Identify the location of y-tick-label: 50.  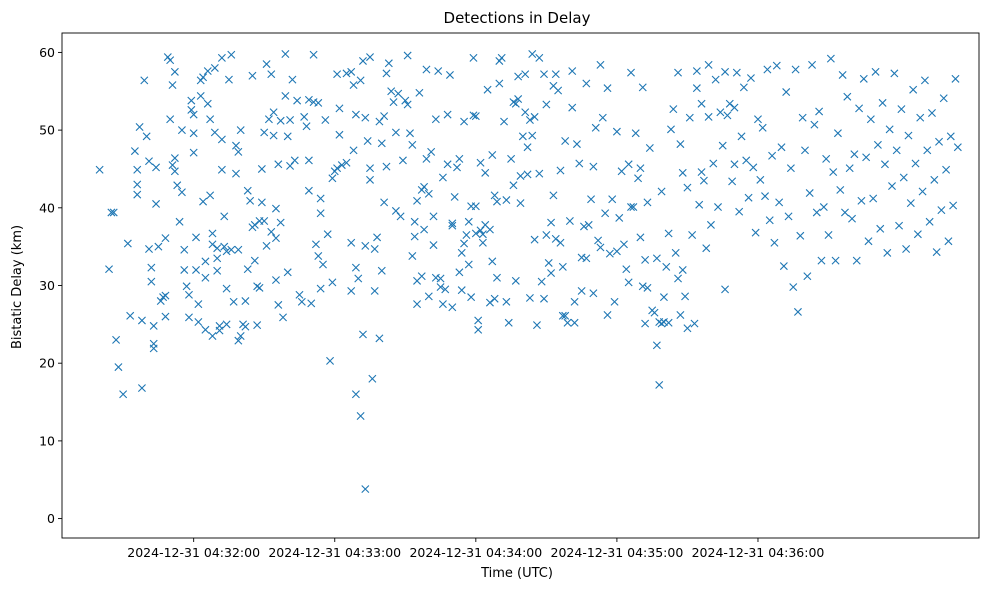
(47, 130).